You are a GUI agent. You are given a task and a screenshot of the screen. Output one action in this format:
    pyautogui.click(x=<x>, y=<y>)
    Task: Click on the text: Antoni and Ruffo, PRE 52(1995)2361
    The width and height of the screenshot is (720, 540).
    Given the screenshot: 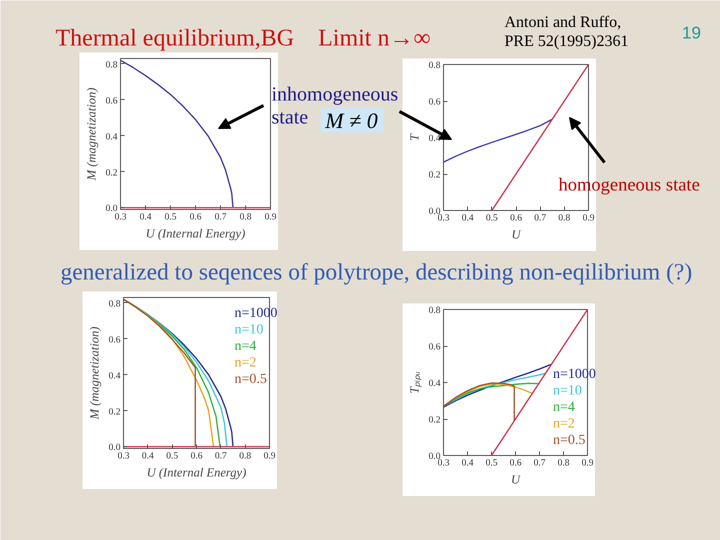 What is the action you would take?
    pyautogui.click(x=566, y=32)
    